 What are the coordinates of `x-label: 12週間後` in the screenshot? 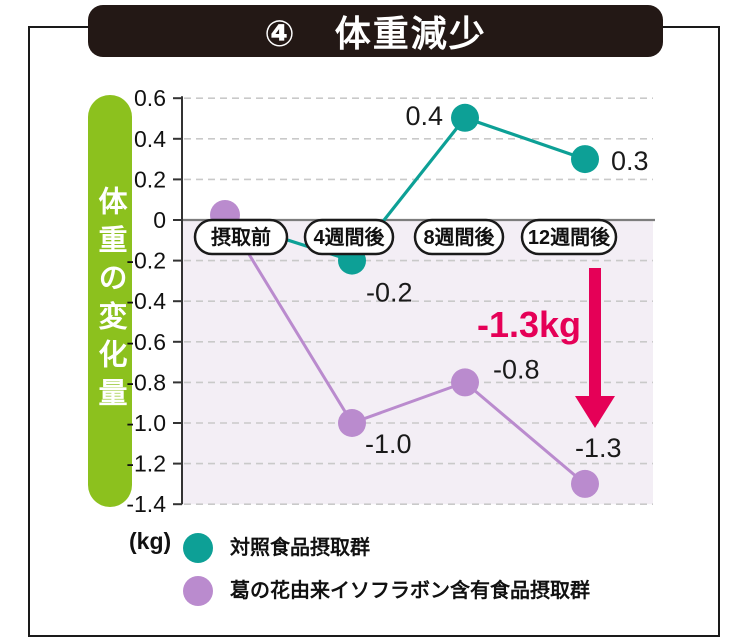 It's located at (569, 237).